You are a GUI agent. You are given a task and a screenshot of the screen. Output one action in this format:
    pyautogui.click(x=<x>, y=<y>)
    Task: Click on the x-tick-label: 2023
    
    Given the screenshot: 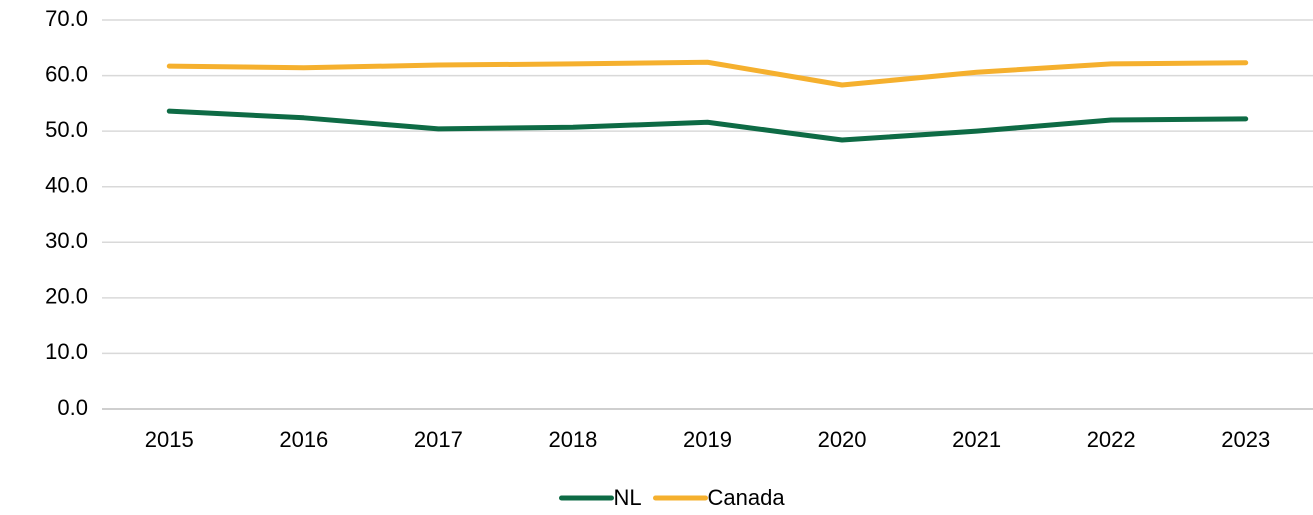 What is the action you would take?
    pyautogui.click(x=1245, y=439)
    